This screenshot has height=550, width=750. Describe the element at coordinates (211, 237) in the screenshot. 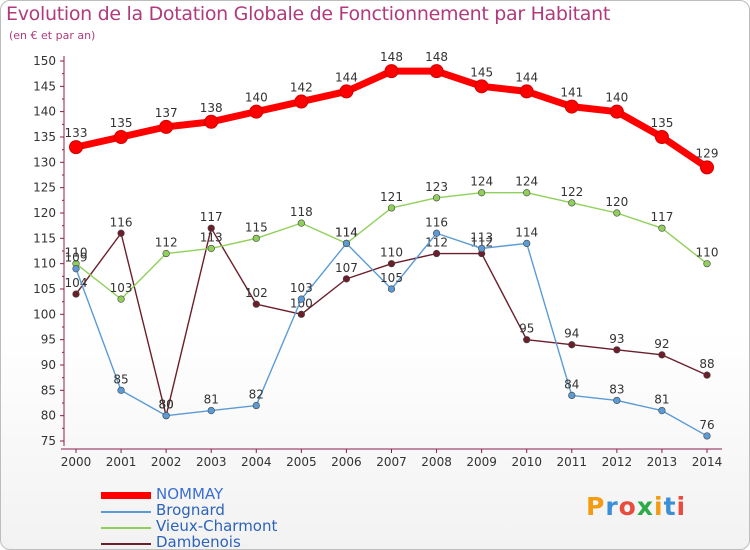

I see `data-label-vieux-charmont: 113` at that location.